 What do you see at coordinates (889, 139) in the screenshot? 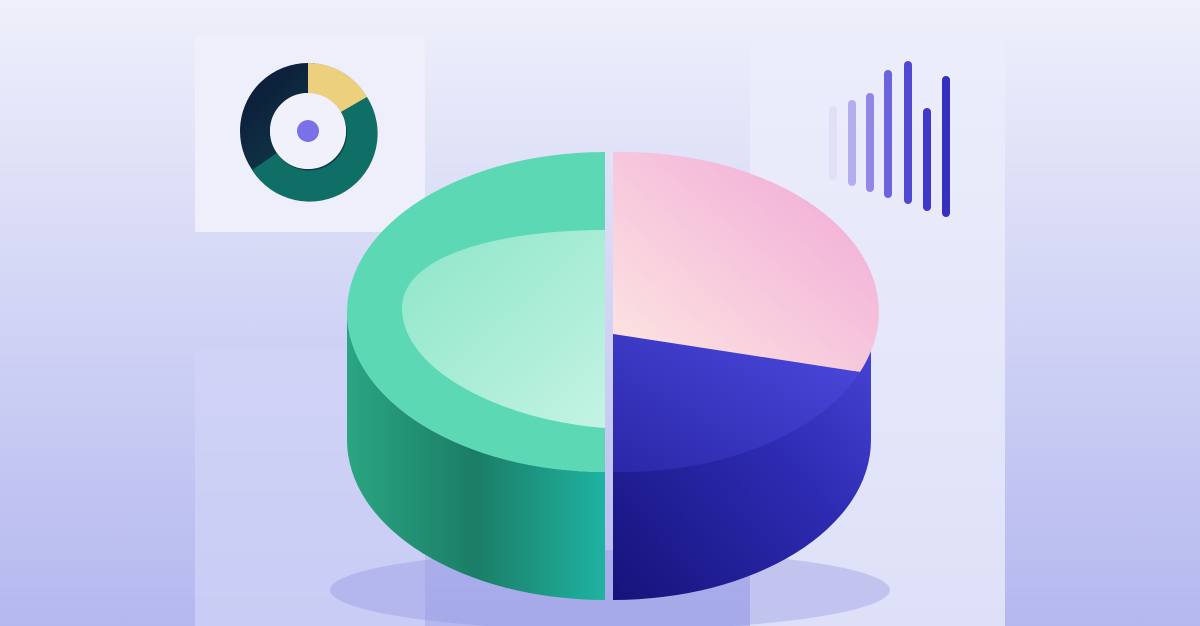
I see `bar-icon` at bounding box center [889, 139].